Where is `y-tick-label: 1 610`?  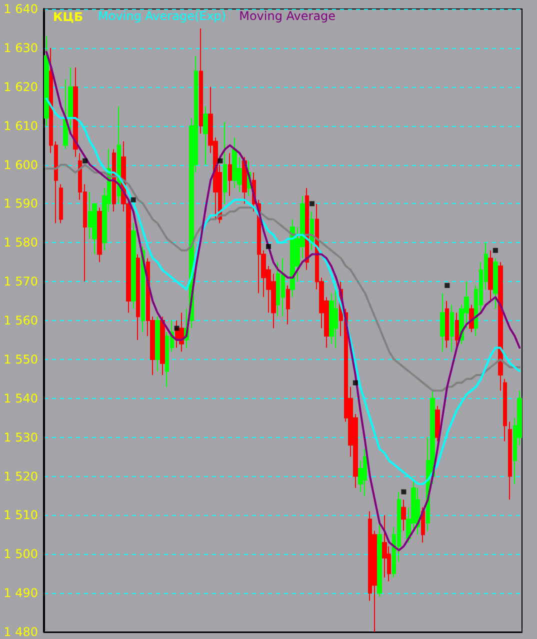 y-tick-label: 1 610 is located at coordinates (21, 125).